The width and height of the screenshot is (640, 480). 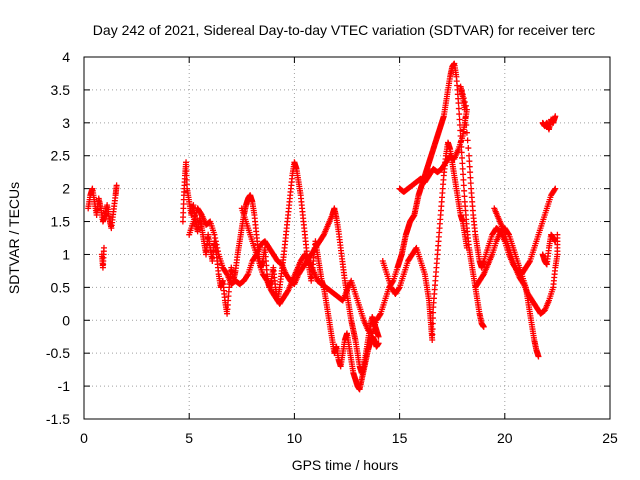 What do you see at coordinates (58, 419) in the screenshot?
I see `y-tick-label: -1.5` at bounding box center [58, 419].